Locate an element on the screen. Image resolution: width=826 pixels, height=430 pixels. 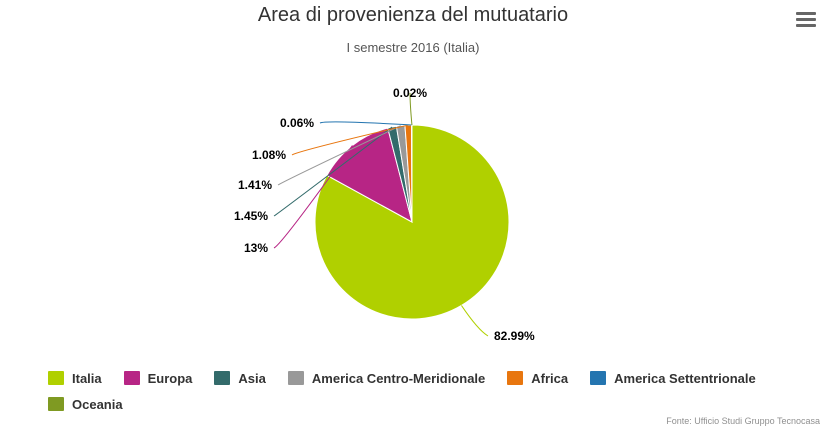
data-label: 1.08% is located at coordinates (269, 155).